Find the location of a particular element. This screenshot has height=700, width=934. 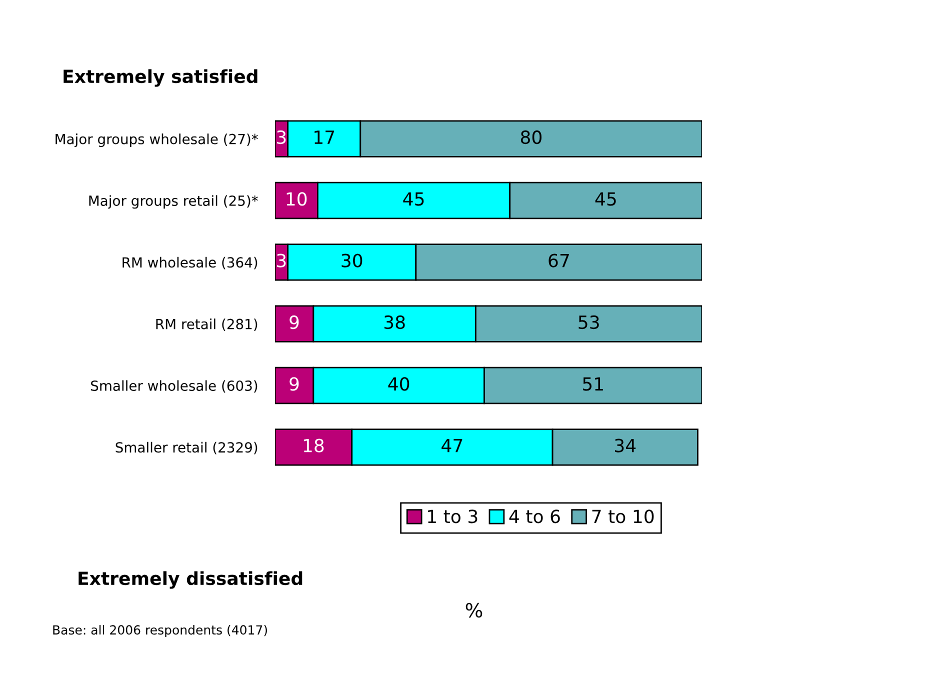

legend-label: 1 to 3 is located at coordinates (453, 517).